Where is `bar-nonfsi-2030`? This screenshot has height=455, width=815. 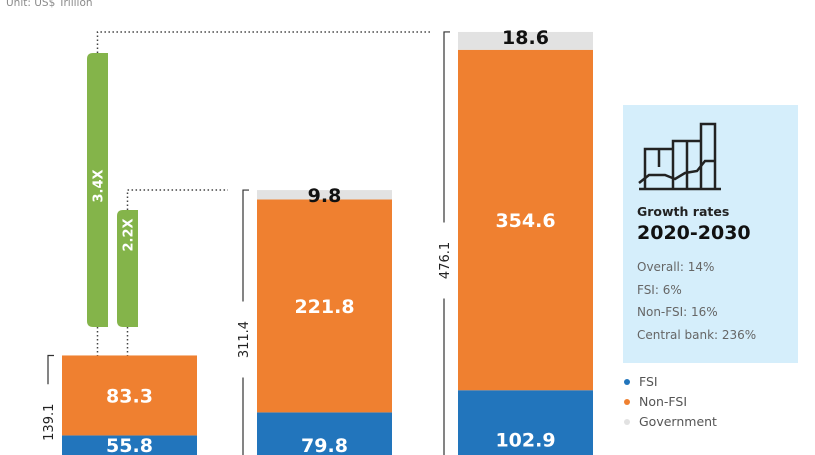 bar-nonfsi-2030 is located at coordinates (525, 220).